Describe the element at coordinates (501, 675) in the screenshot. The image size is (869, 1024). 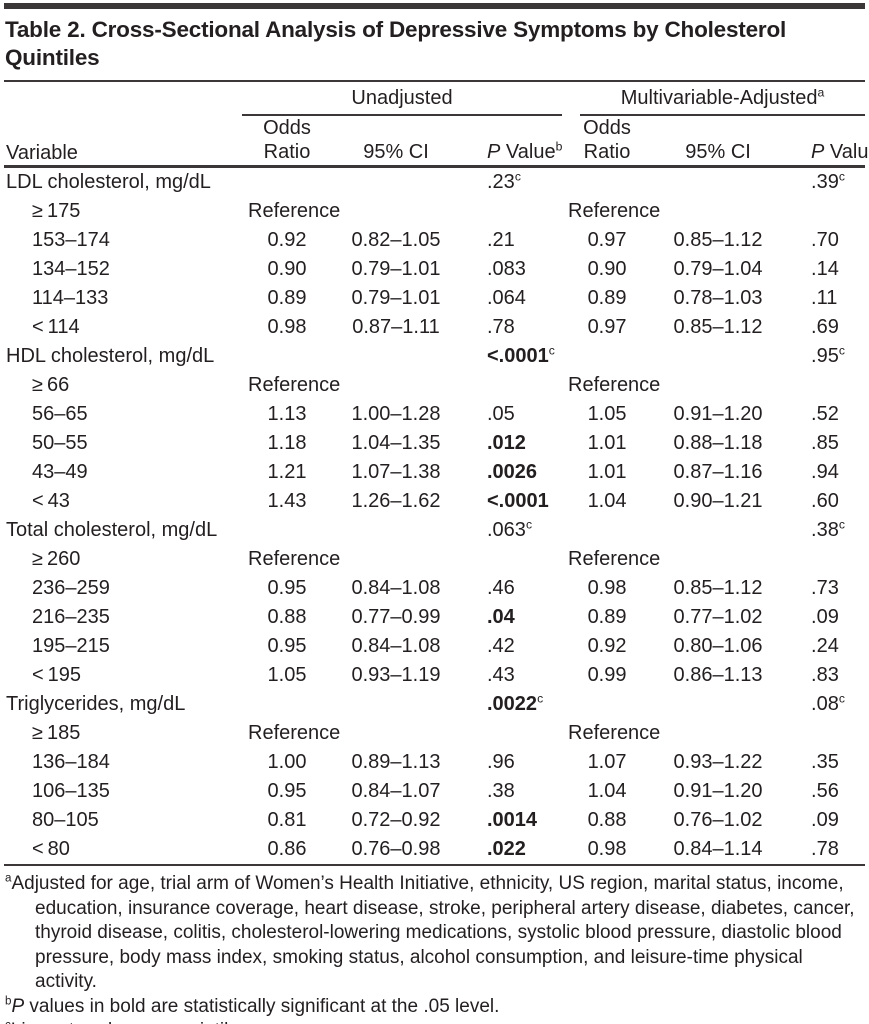
I see `p-value-cell: .43` at that location.